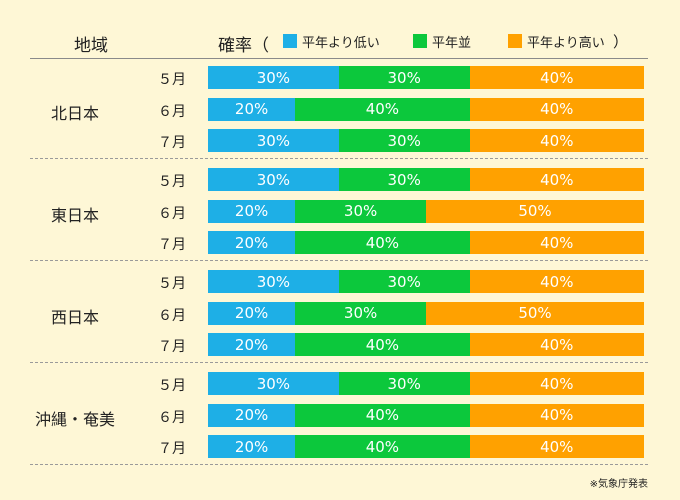 The width and height of the screenshot is (680, 500). I want to click on legend-swatch-below-normal, so click(290, 41).